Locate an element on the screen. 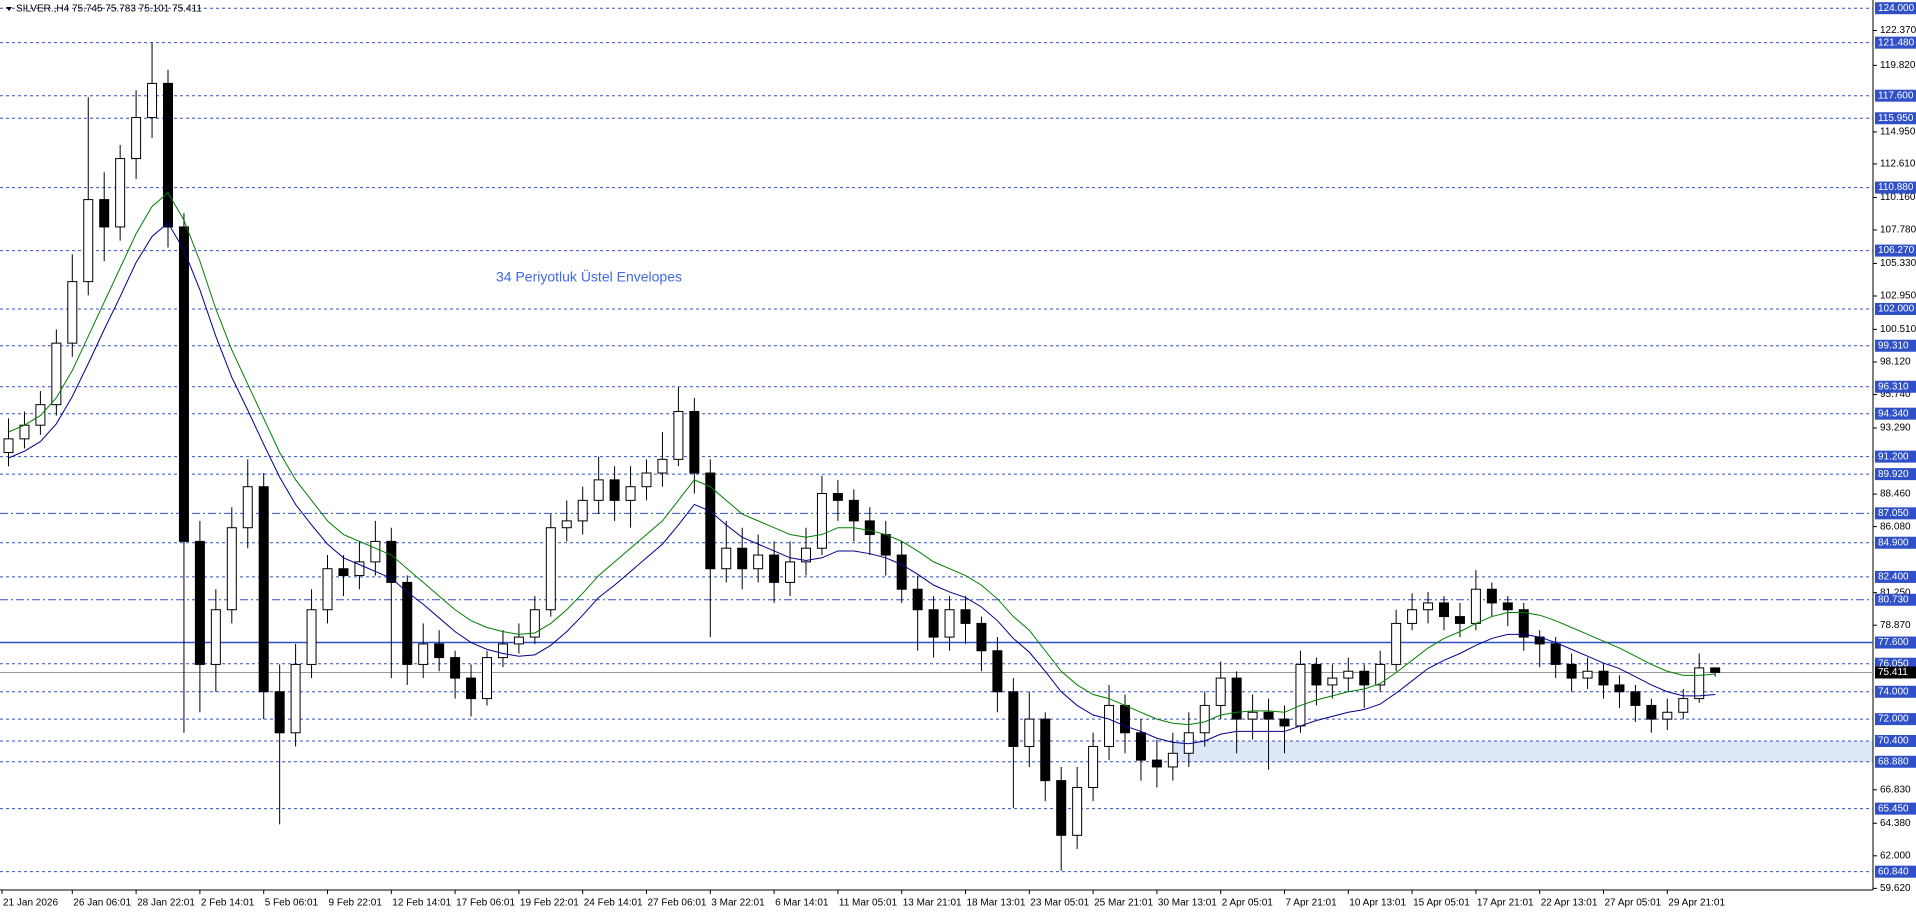 The width and height of the screenshot is (1916, 917). level-label: 99.310 is located at coordinates (1893, 345).